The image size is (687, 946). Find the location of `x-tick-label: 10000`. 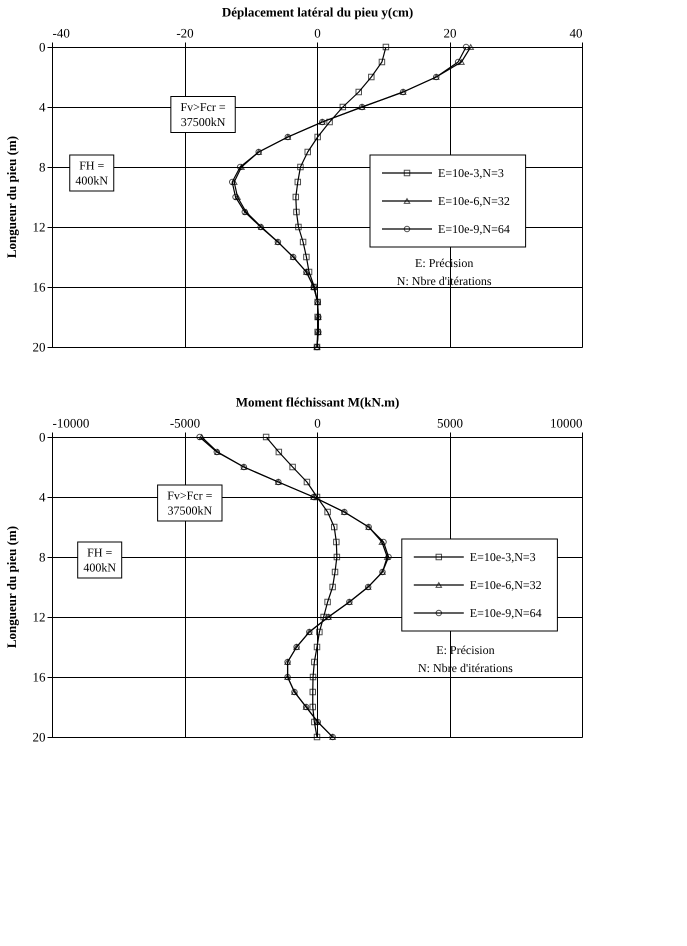

x-tick-label: 10000 is located at coordinates (566, 423).